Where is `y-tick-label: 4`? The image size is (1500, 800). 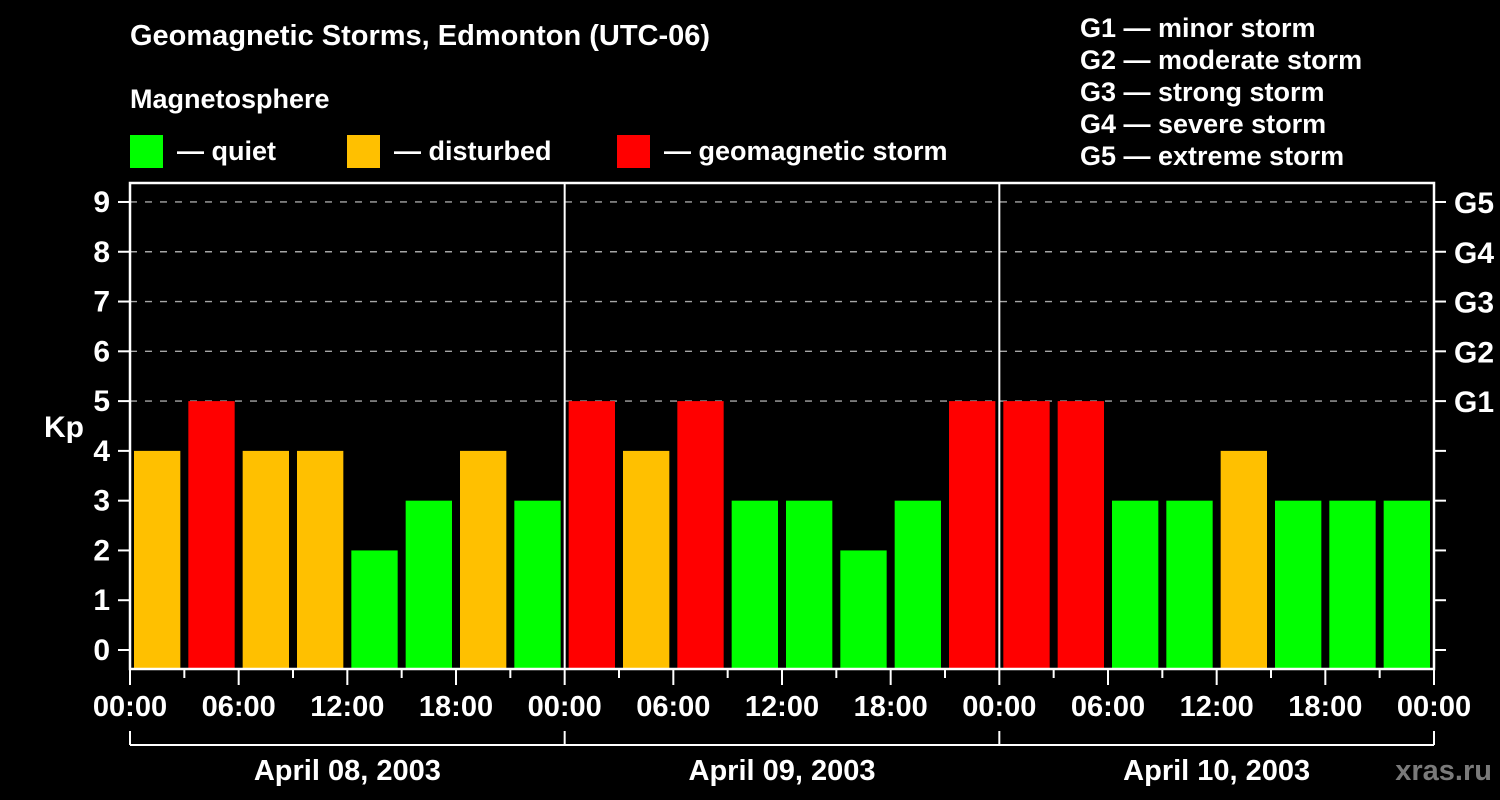 y-tick-label: 4 is located at coordinates (101, 451).